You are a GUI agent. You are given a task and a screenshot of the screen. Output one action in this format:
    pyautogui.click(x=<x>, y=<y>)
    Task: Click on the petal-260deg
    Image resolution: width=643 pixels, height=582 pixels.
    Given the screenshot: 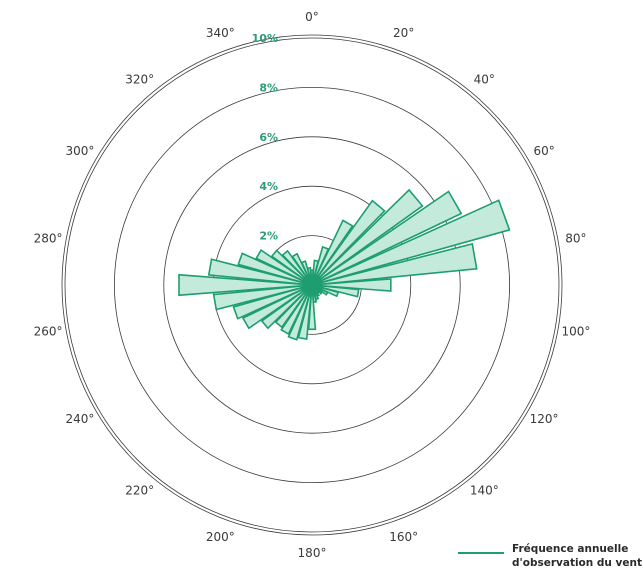 What is the action you would take?
    pyautogui.click(x=262, y=297)
    